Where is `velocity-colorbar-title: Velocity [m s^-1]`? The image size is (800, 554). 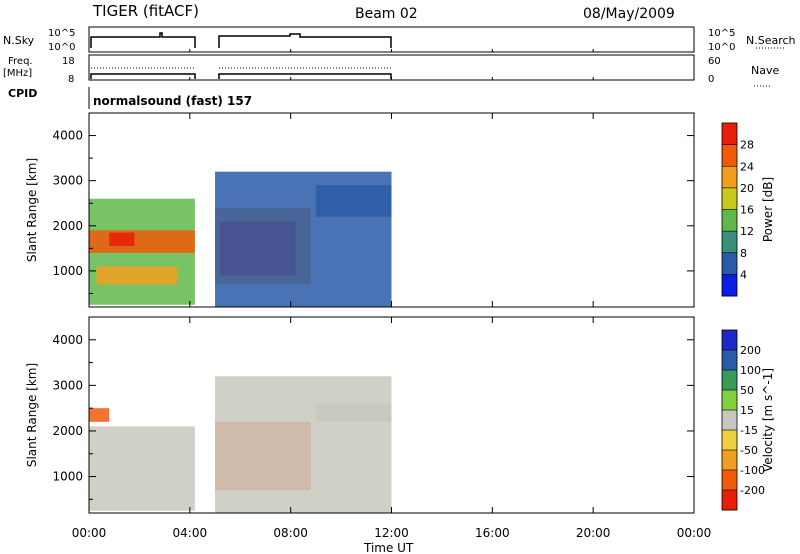 velocity-colorbar-title: Velocity [m s^-1] is located at coordinates (768, 420).